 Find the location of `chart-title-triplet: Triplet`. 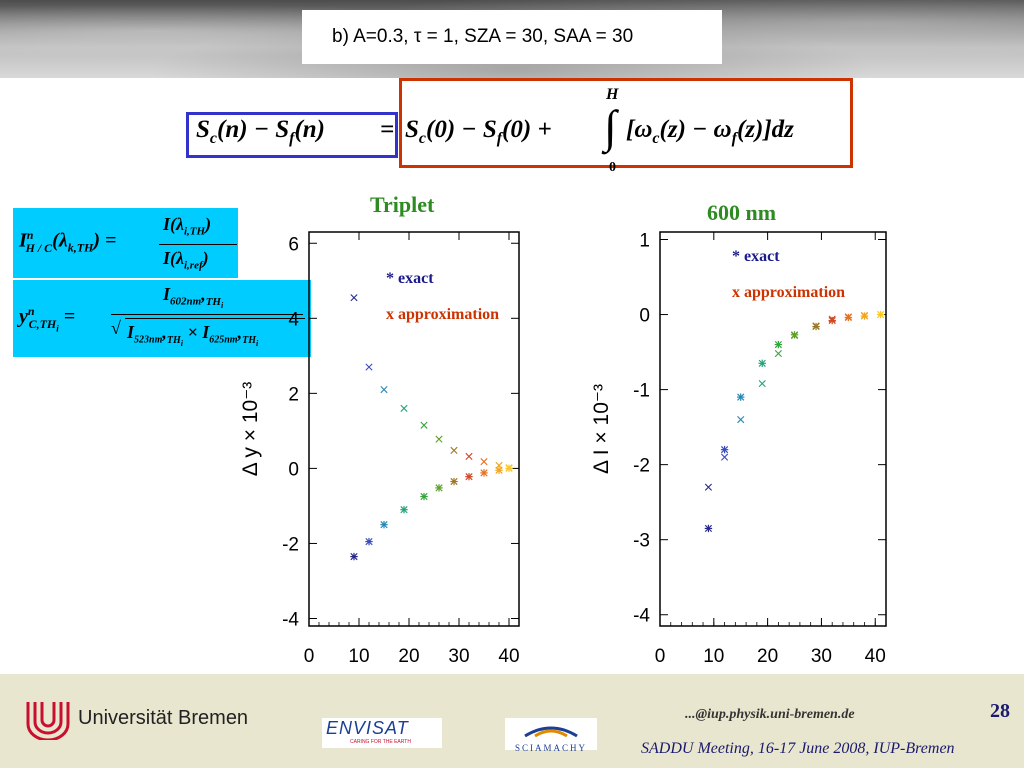

chart-title-triplet: Triplet is located at coordinates (402, 204).